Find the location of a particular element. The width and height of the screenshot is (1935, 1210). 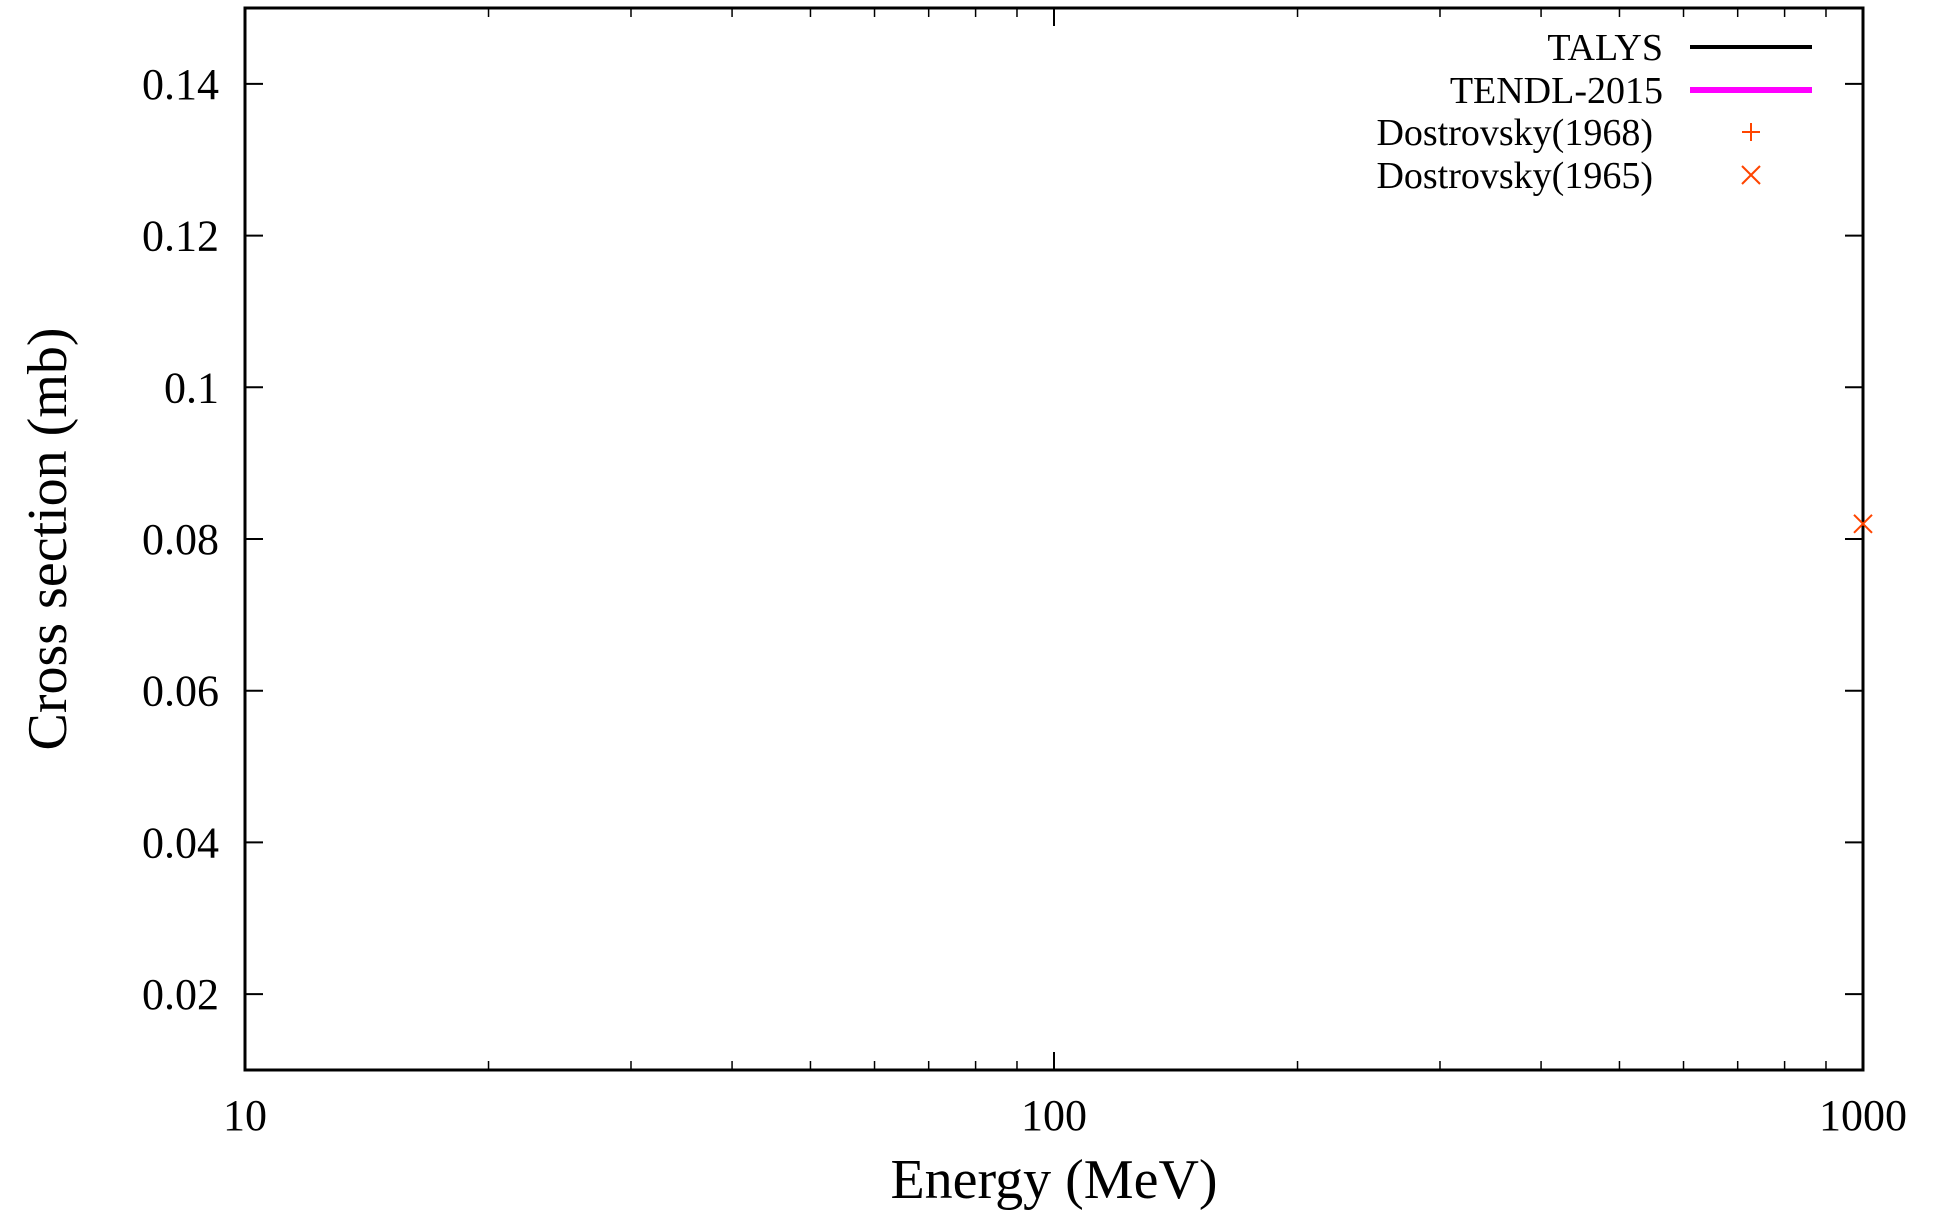

data-point is located at coordinates (1863, 524).